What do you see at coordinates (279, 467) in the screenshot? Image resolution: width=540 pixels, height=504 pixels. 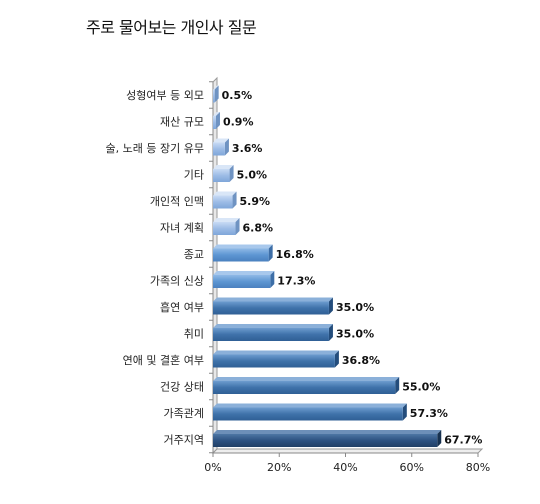 I see `x-tick-label: 20%` at bounding box center [279, 467].